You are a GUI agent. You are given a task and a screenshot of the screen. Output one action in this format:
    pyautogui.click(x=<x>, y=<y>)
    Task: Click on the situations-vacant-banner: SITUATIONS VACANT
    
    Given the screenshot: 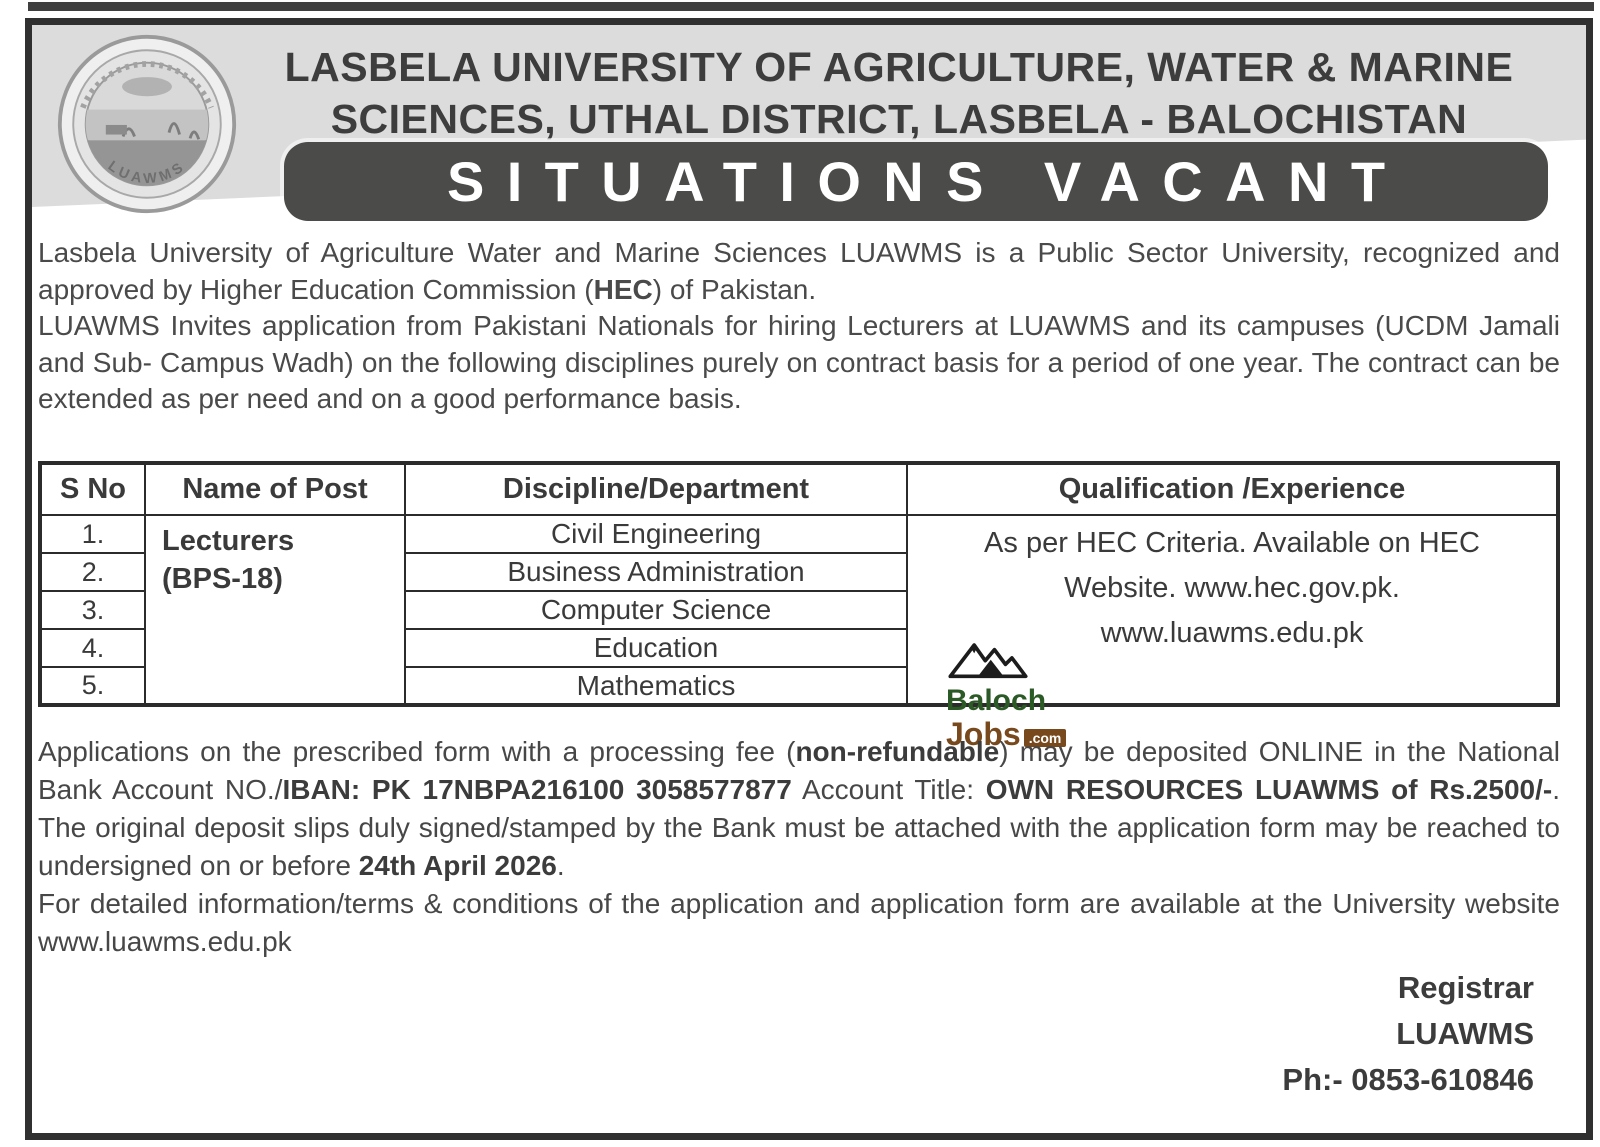 What is the action you would take?
    pyautogui.click(x=916, y=181)
    